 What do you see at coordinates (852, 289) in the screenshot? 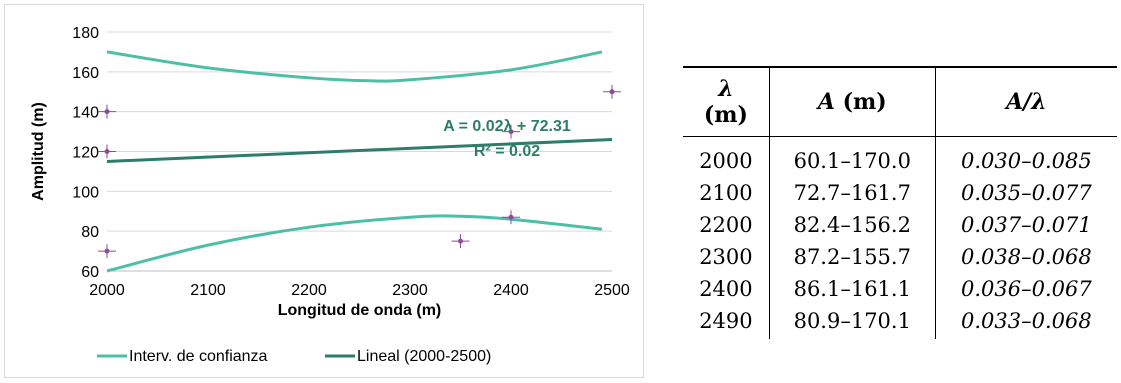
I see `cell-amplitude: 86.1–161.1` at bounding box center [852, 289].